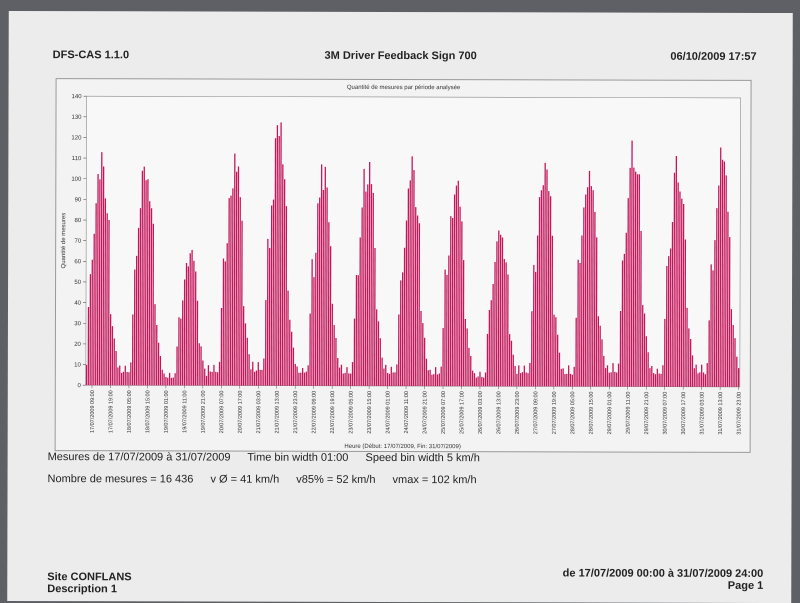 This screenshot has height=603, width=800. I want to click on time-bin-text: Time bin width 01:00, so click(297, 458).